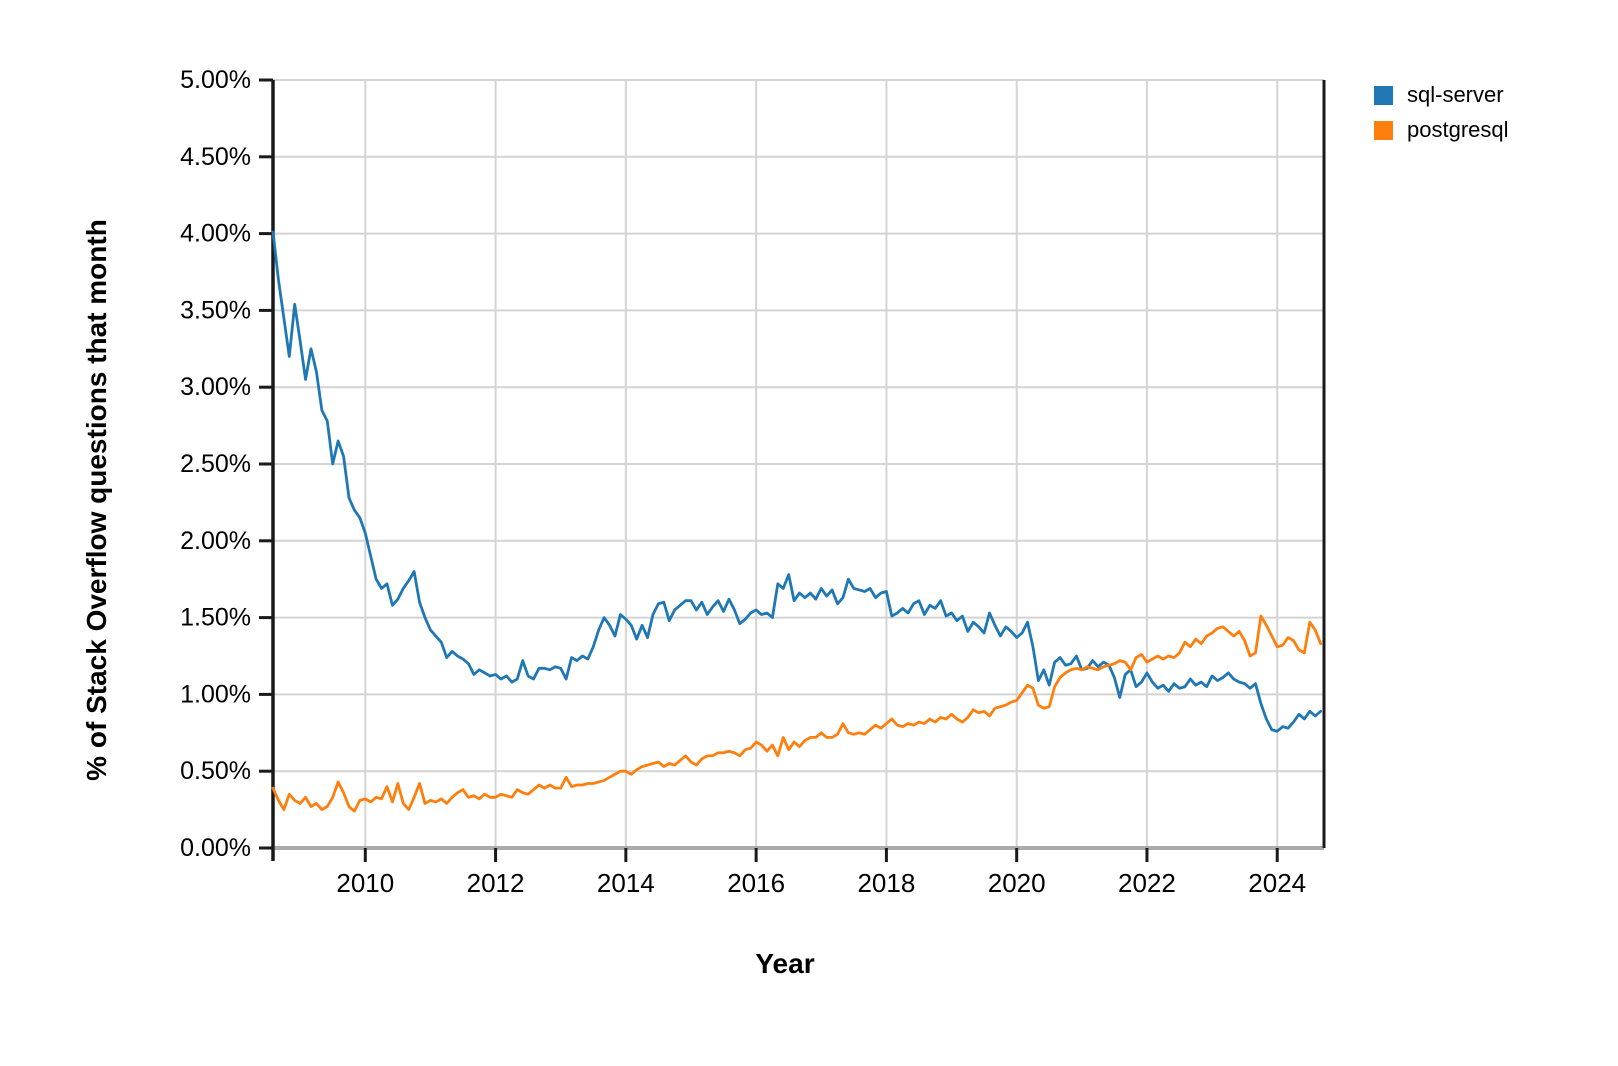 Image resolution: width=1618 pixels, height=1066 pixels. I want to click on x-tick-label-2016: 2016, so click(756, 883).